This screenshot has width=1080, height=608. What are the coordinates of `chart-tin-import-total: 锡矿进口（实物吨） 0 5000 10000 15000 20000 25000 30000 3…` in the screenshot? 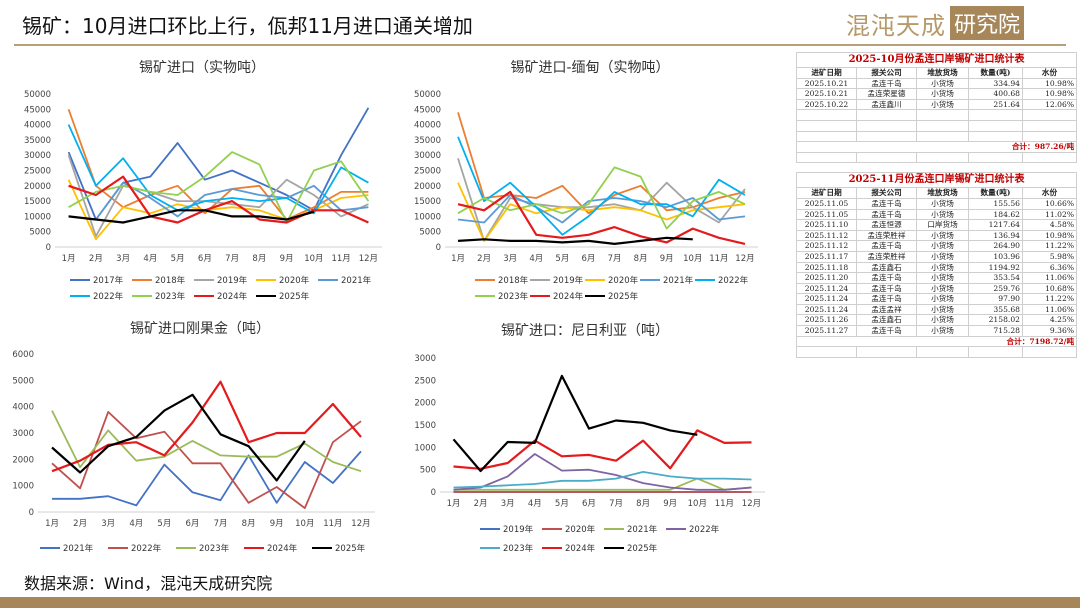 It's located at (203, 181).